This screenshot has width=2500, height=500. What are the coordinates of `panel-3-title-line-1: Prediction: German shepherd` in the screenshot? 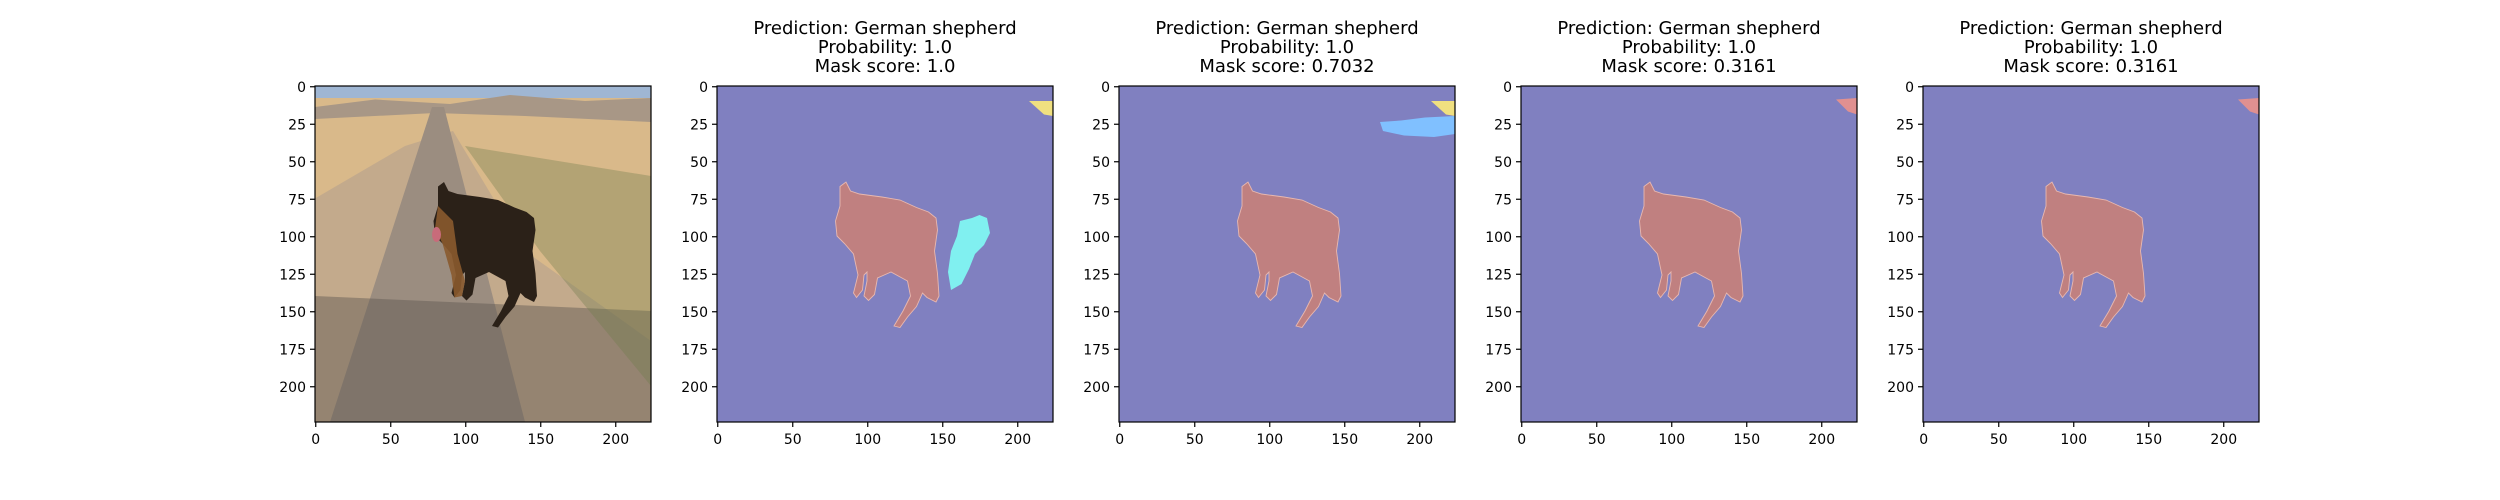 It's located at (1286, 28).